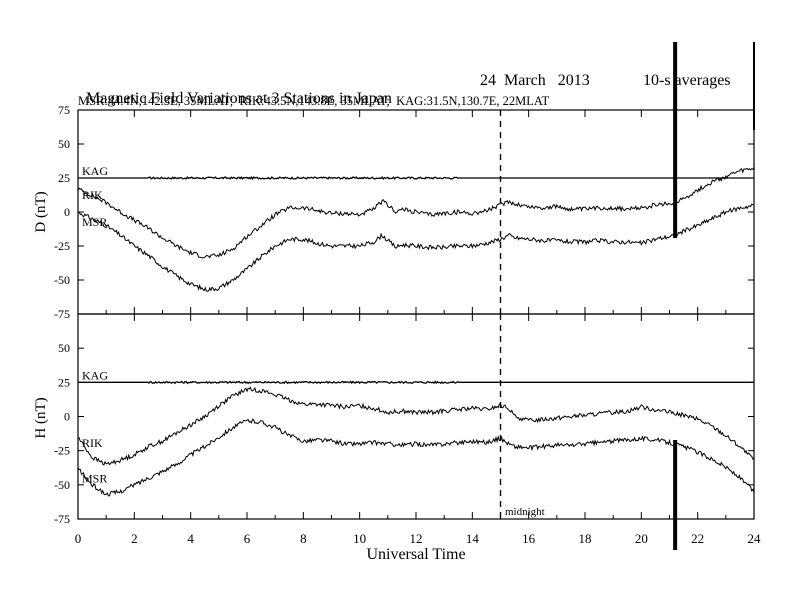 The width and height of the screenshot is (792, 612). What do you see at coordinates (473, 538) in the screenshot?
I see `x-tick-label: 14` at bounding box center [473, 538].